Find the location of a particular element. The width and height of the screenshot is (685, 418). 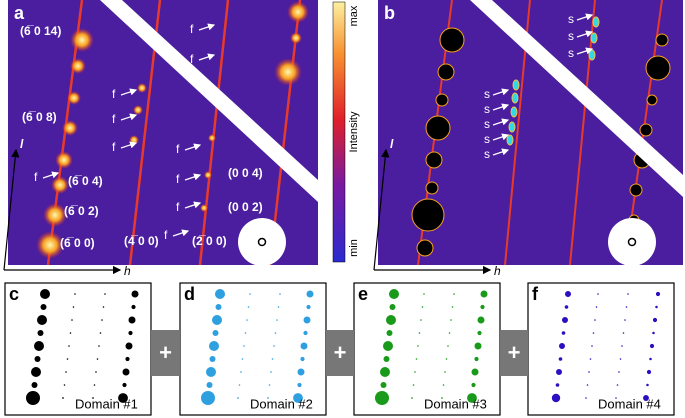

connector is located at coordinates (340, 353).